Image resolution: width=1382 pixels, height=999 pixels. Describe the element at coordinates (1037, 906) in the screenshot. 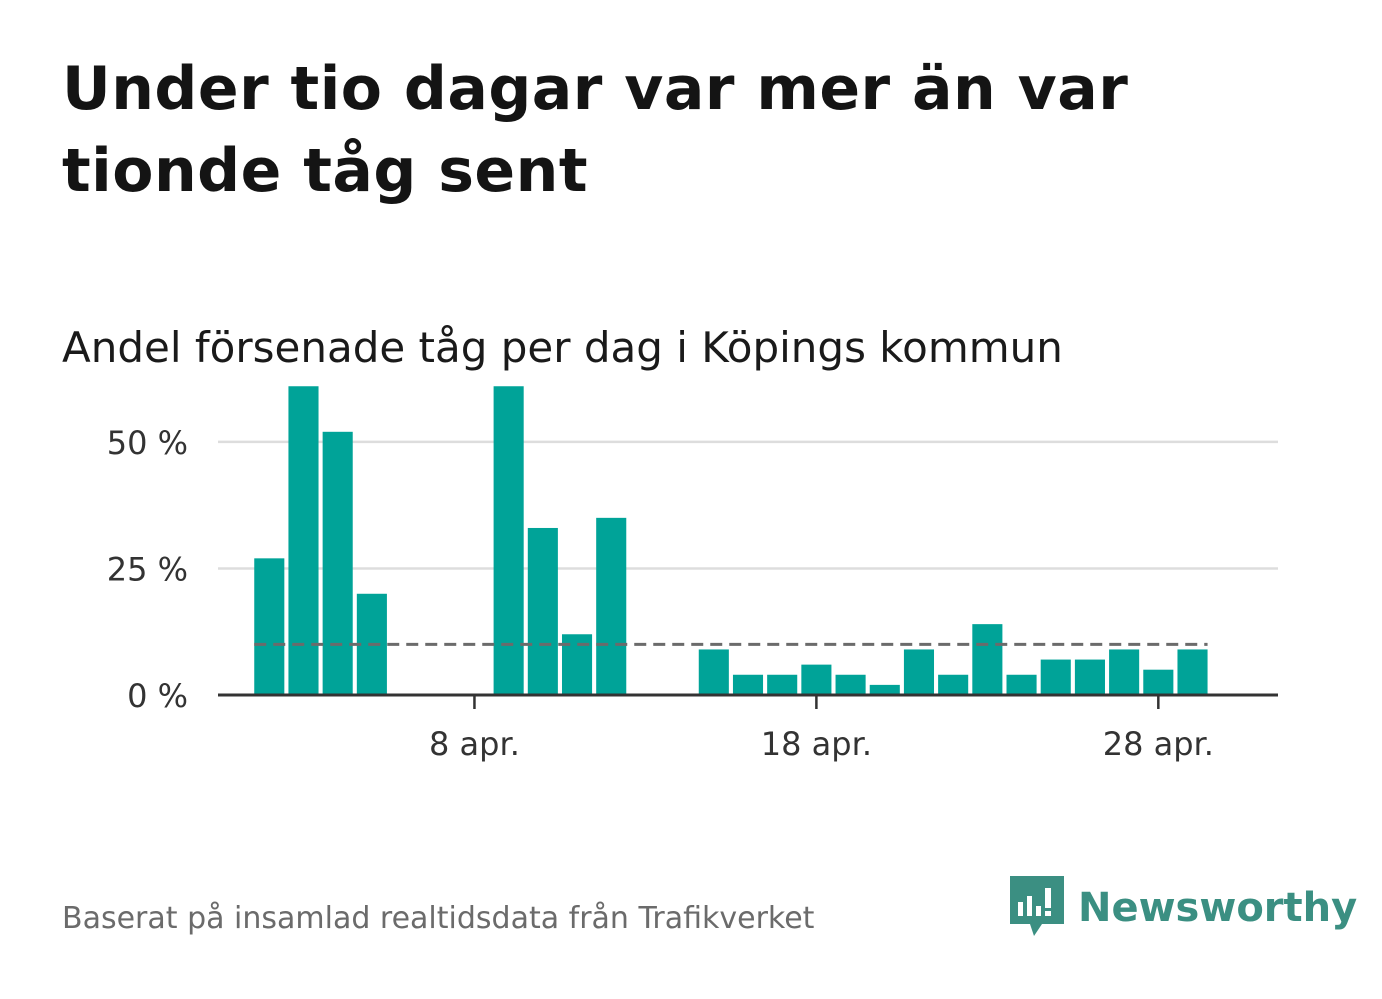

I see `newsworthy-logo-icon` at that location.